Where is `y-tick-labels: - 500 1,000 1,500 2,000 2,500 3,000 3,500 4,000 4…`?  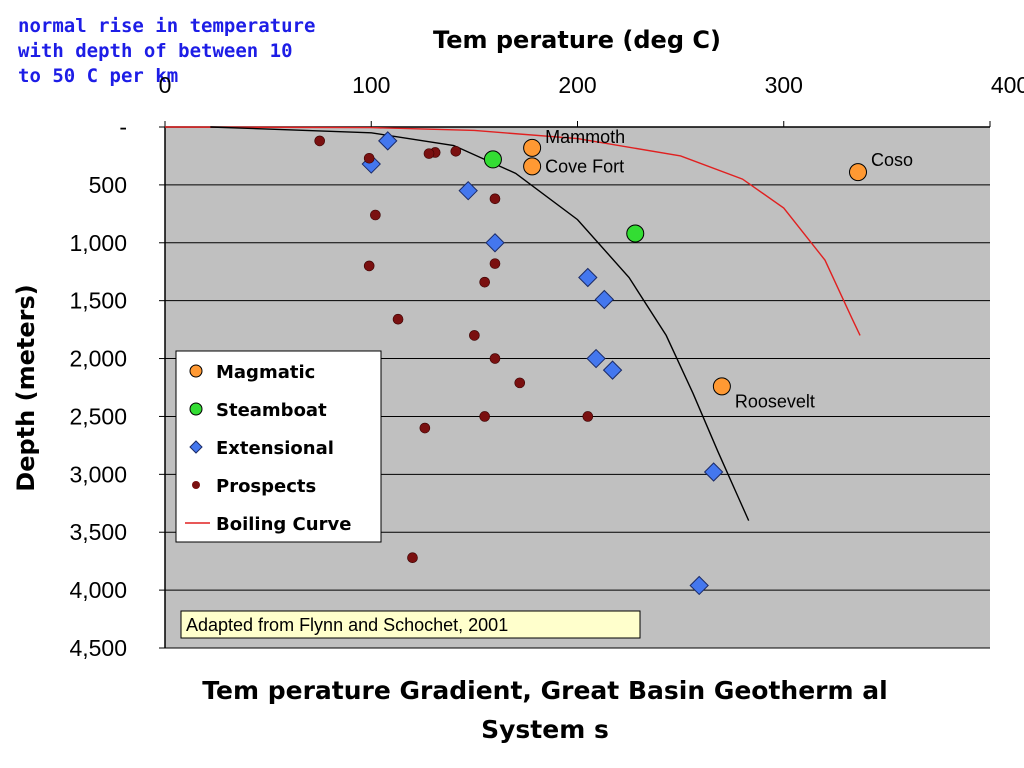 y-tick-labels: - 500 1,000 1,500 2,000 2,500 3,000 3,500 4,000 4… is located at coordinates (98, 387).